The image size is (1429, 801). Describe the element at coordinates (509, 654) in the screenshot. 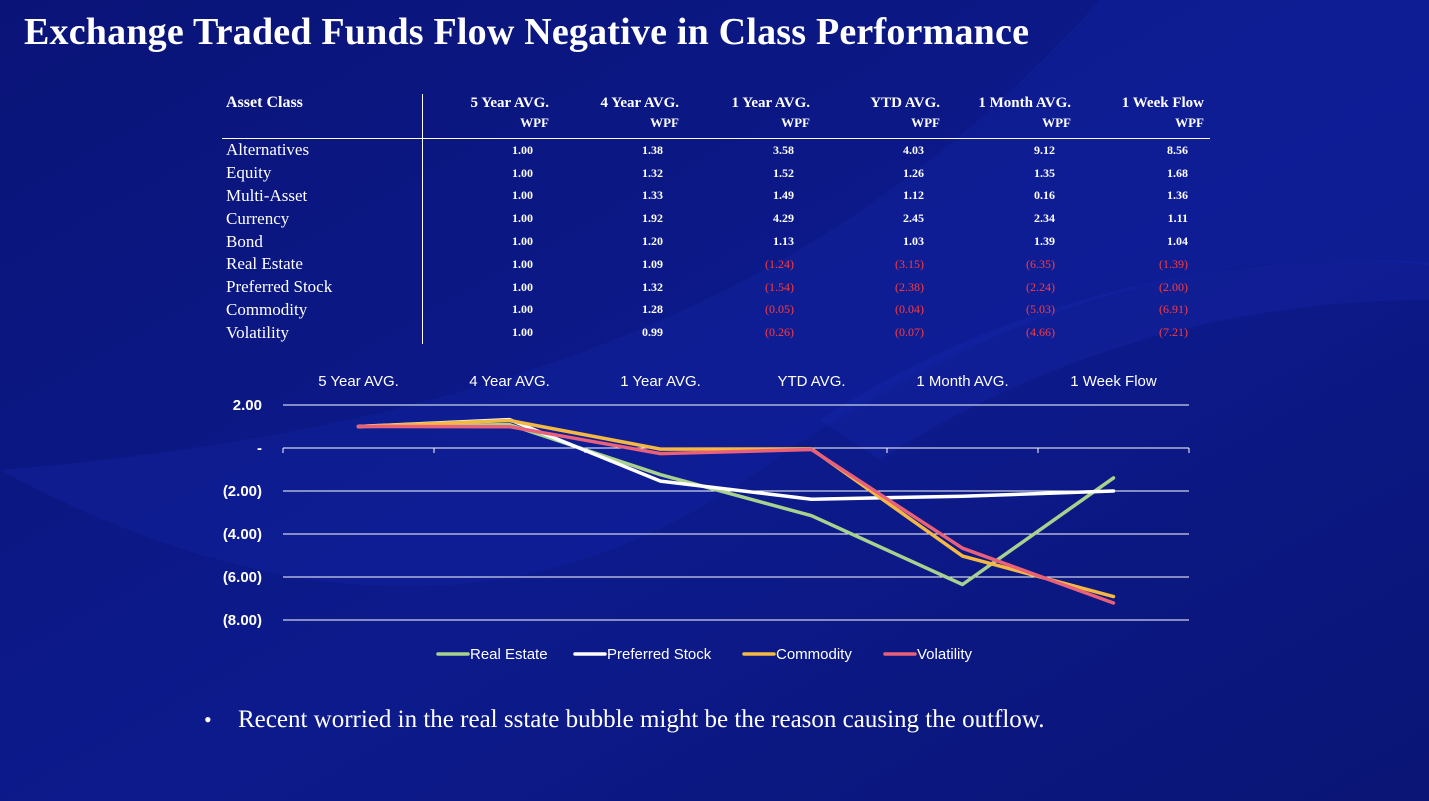

I see `legend-label: Real Estate` at that location.